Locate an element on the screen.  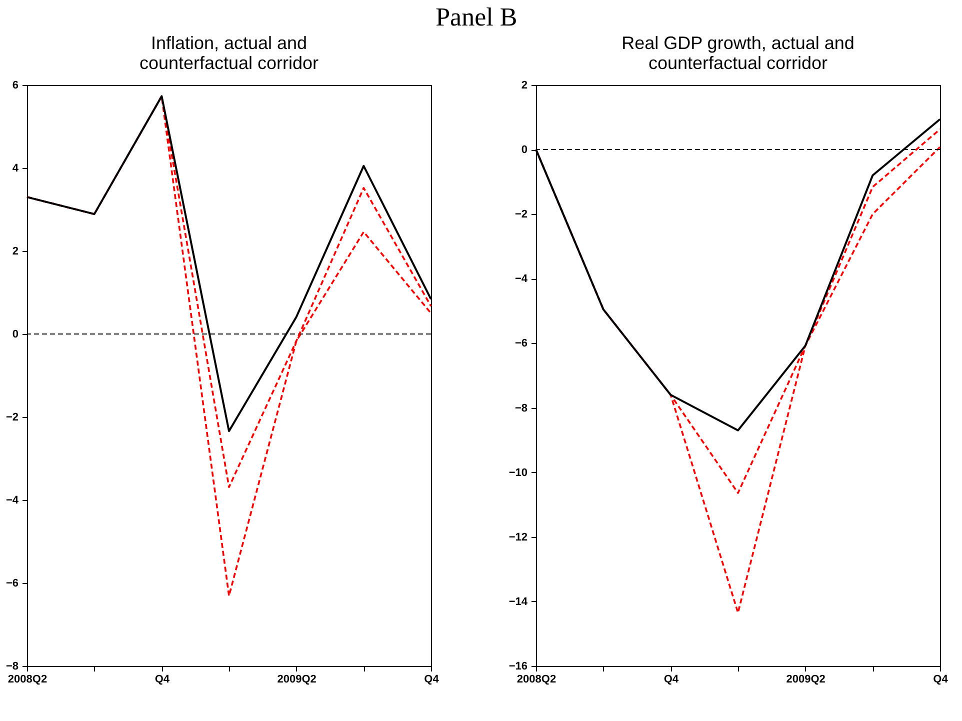
y-tick-label: −10 is located at coordinates (518, 472).